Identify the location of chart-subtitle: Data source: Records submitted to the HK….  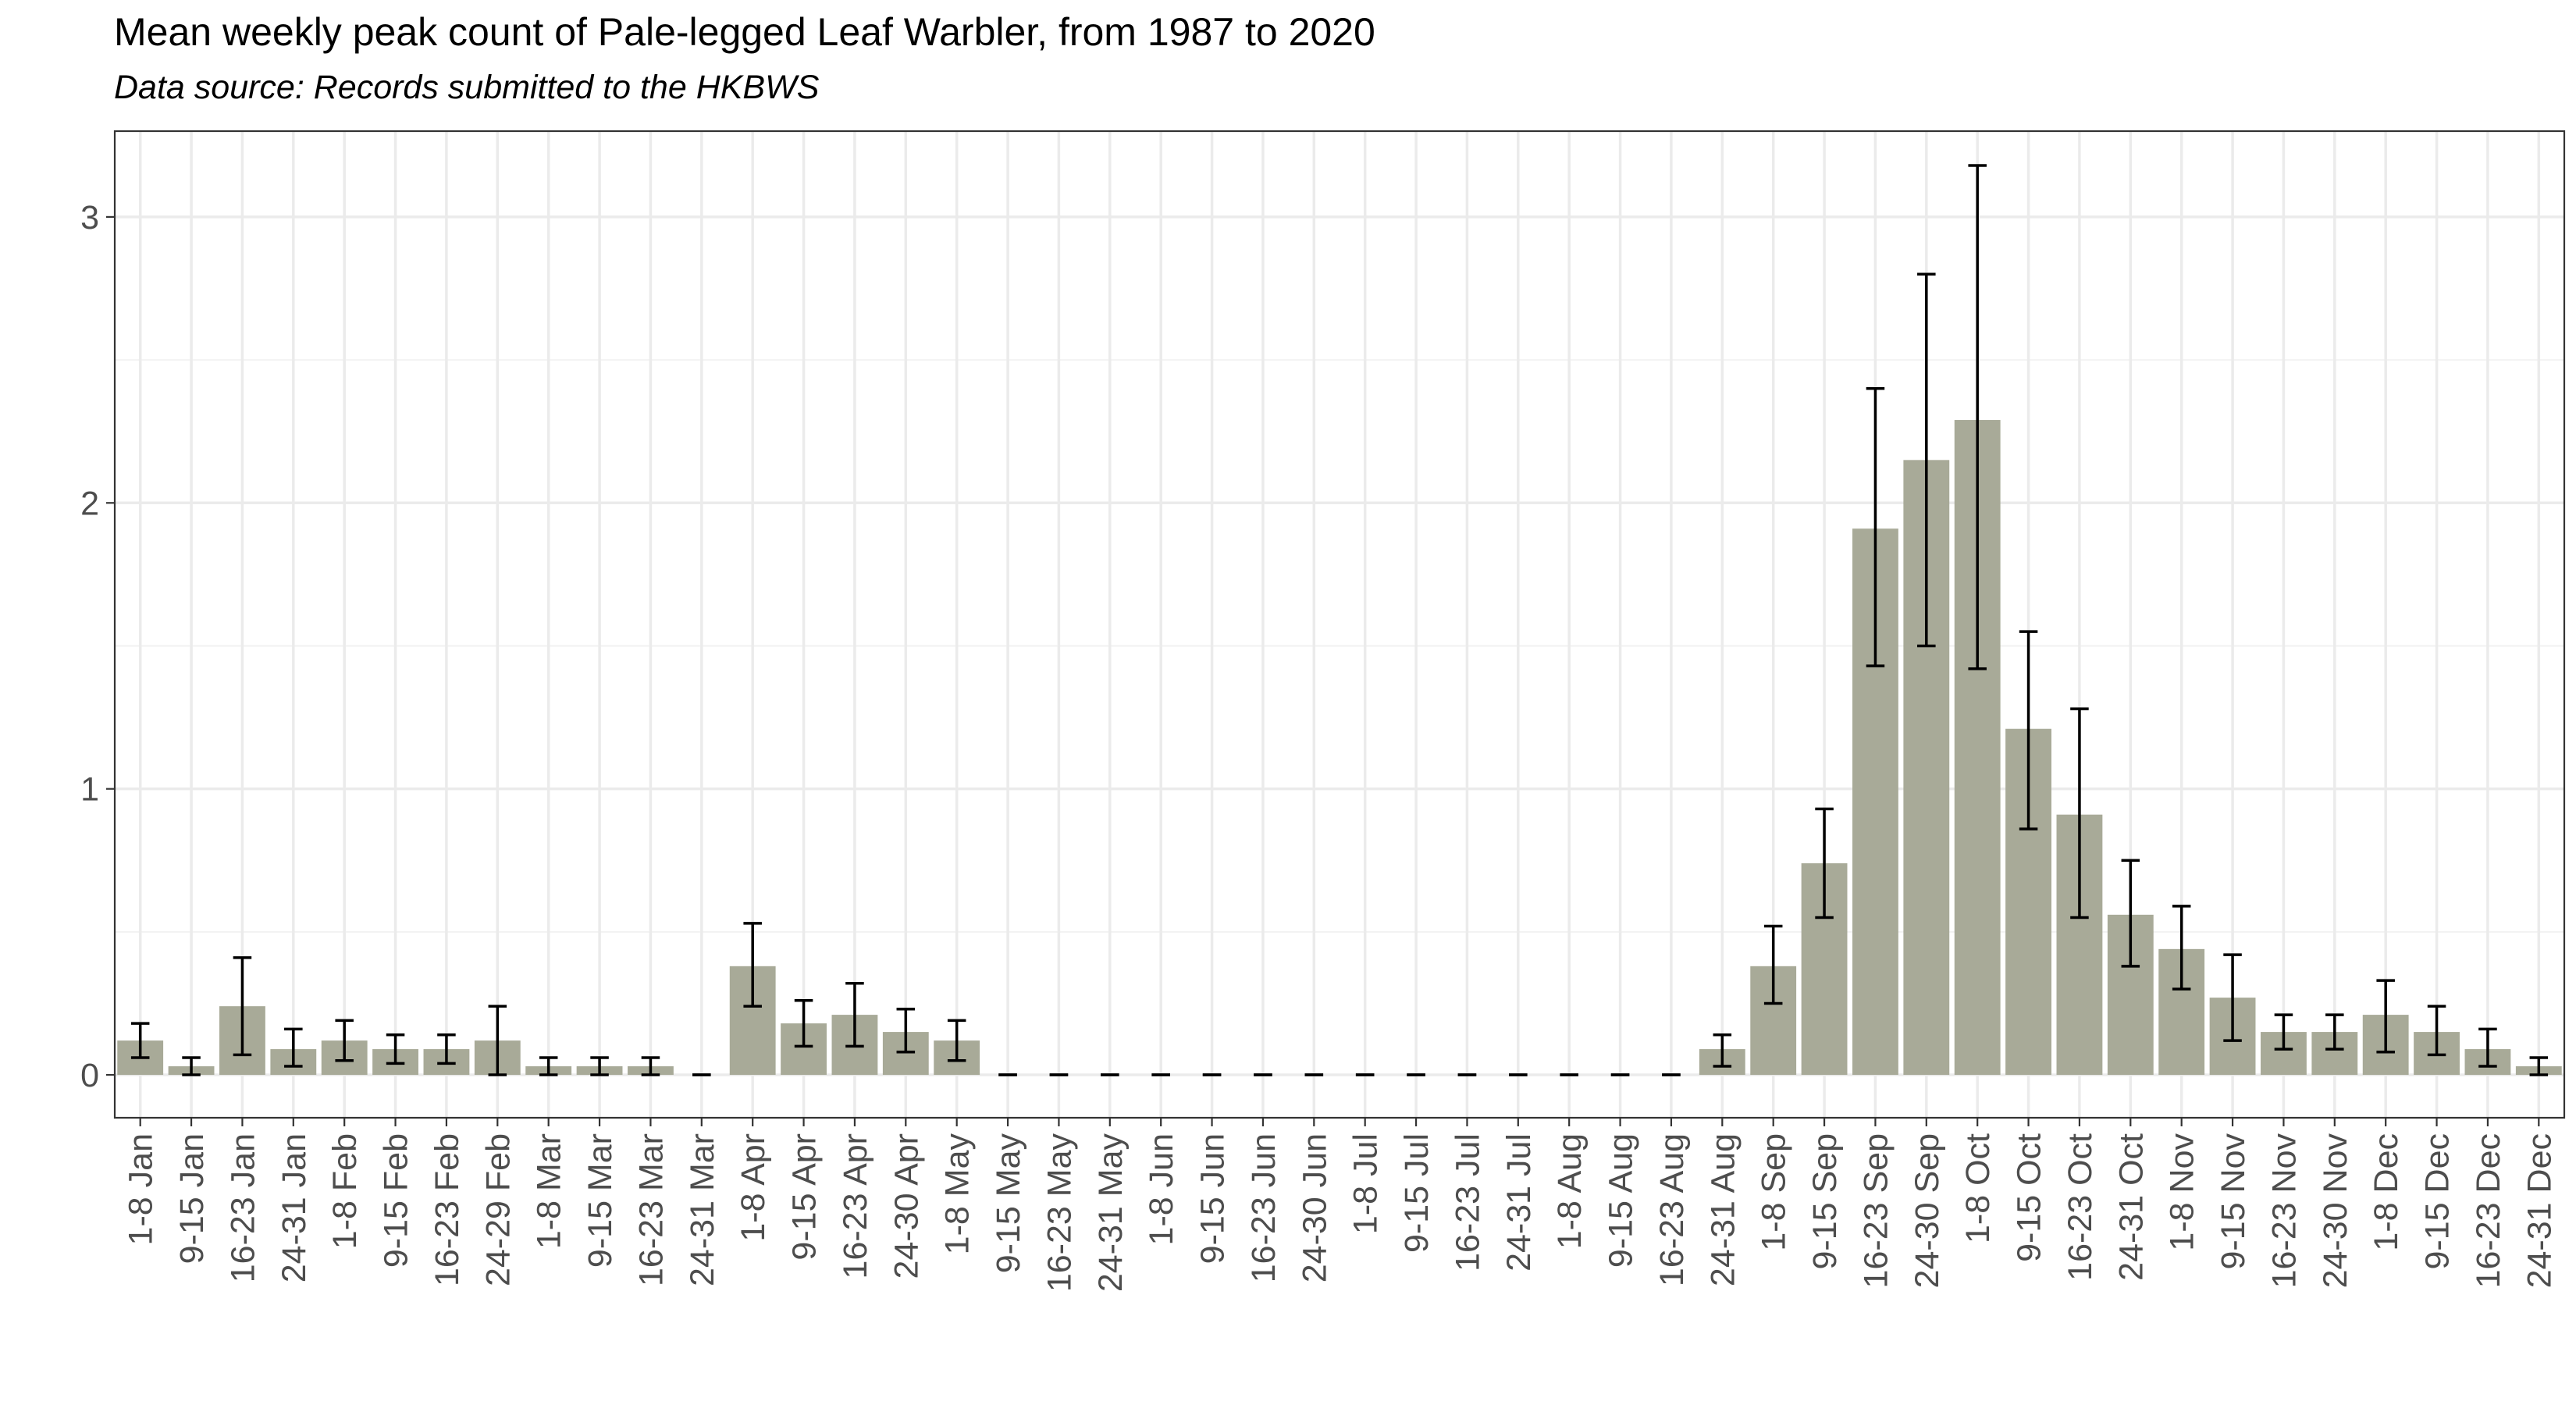
(467, 88).